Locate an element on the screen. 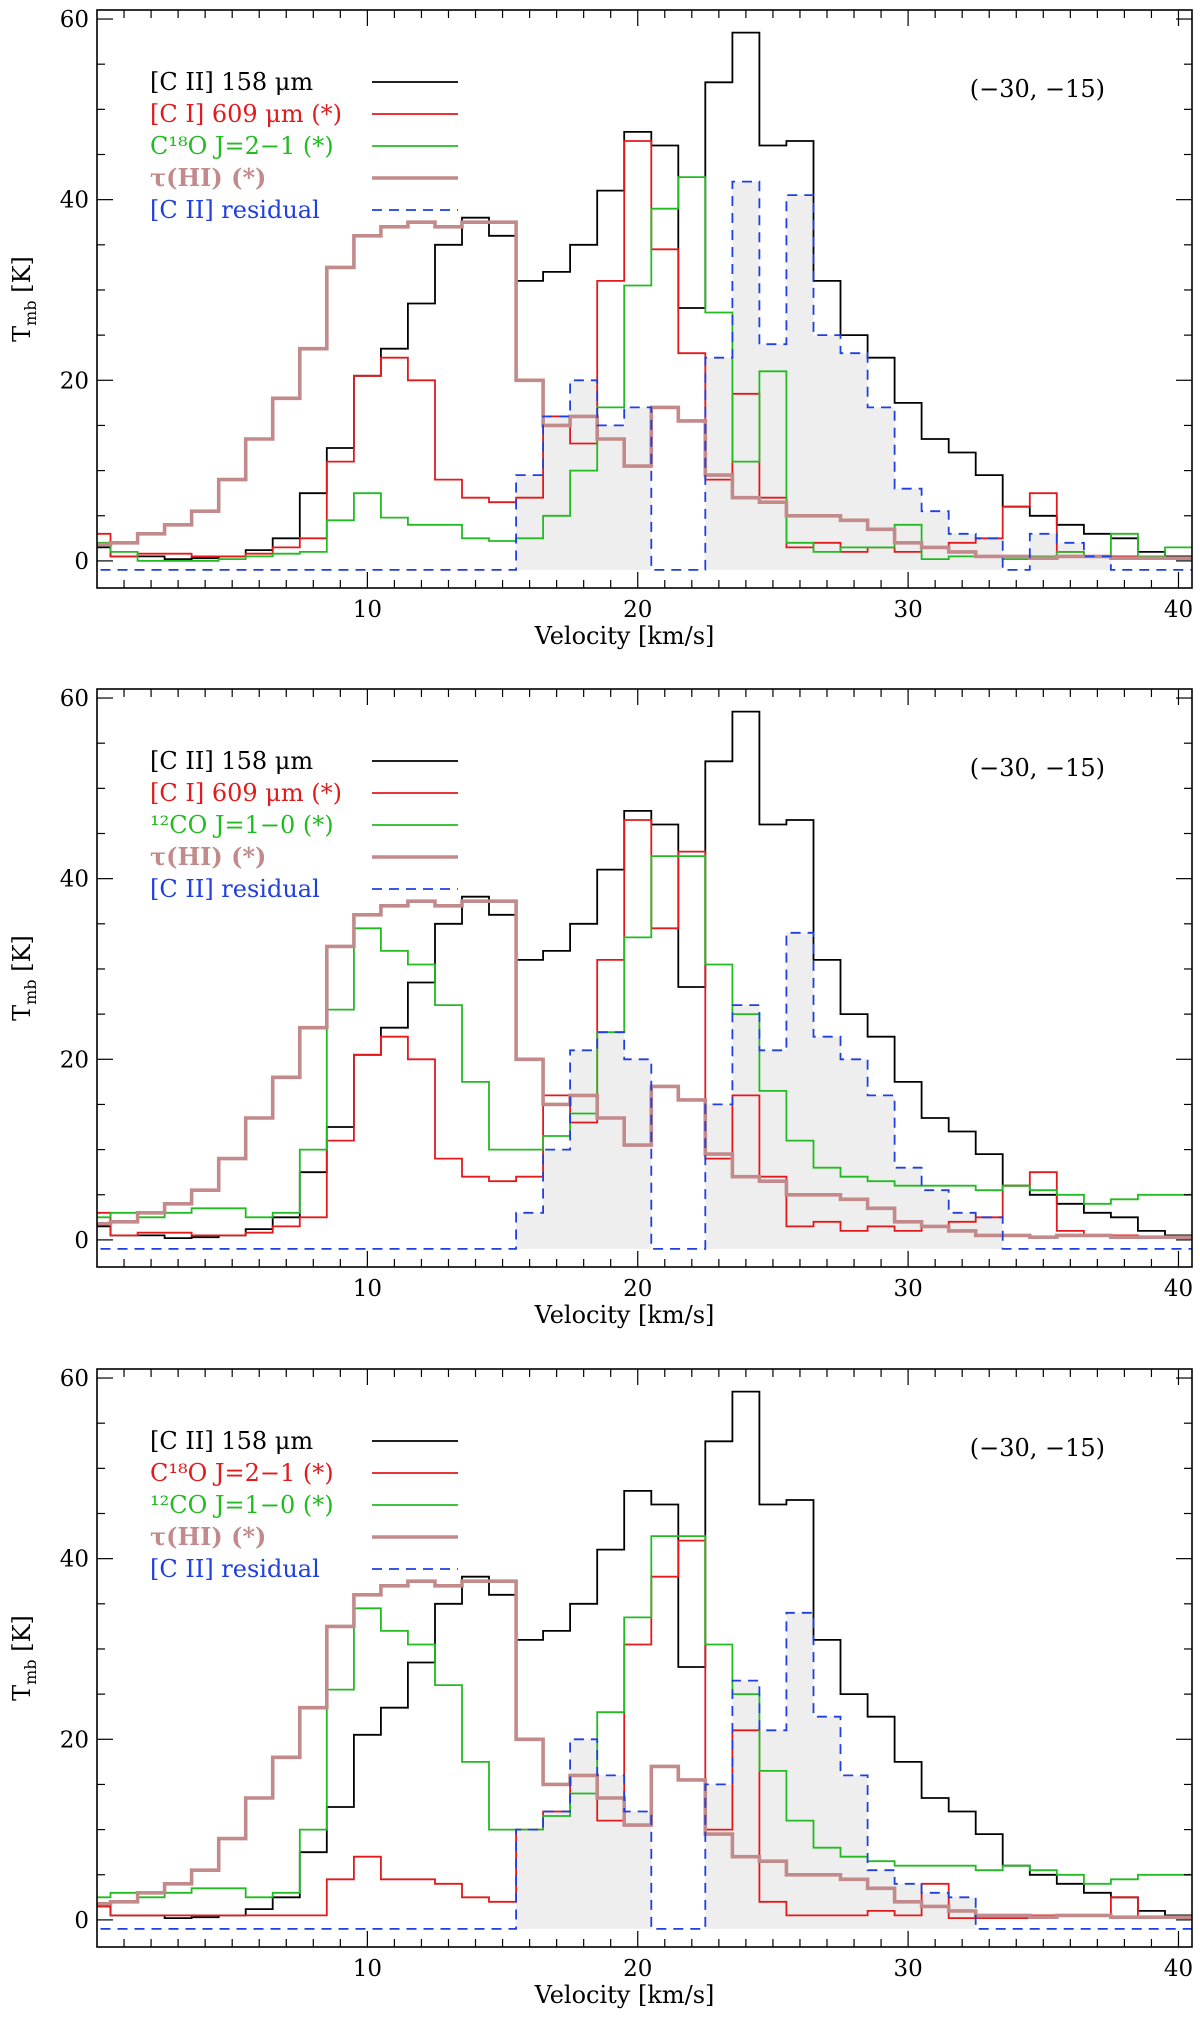 The image size is (1200, 2018). legend-label-3: C¹⁸O J=2−1 (*) is located at coordinates (242, 146).